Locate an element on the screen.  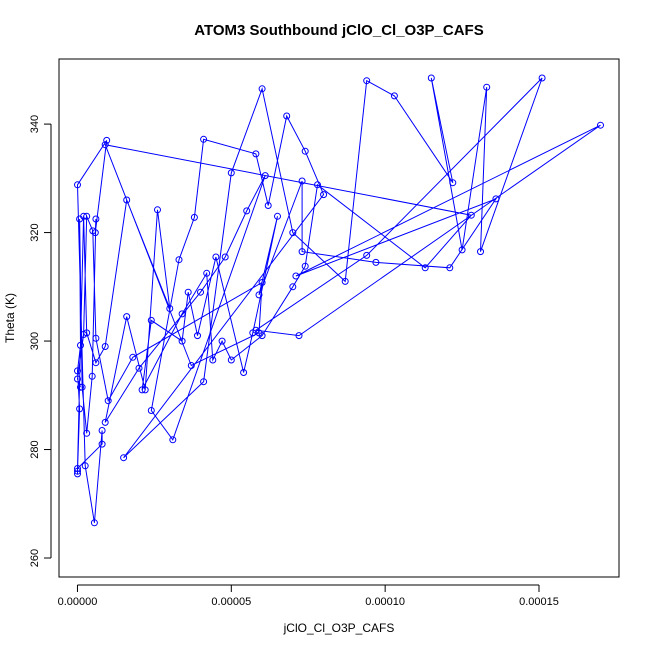
y-tick-label: 300 is located at coordinates (35, 341).